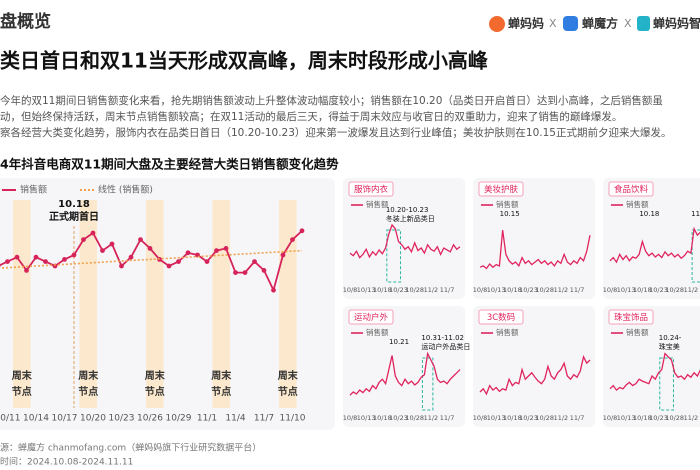 This screenshot has width=700, height=470. What do you see at coordinates (631, 189) in the screenshot?
I see `chart-title: 食品饮料` at bounding box center [631, 189].